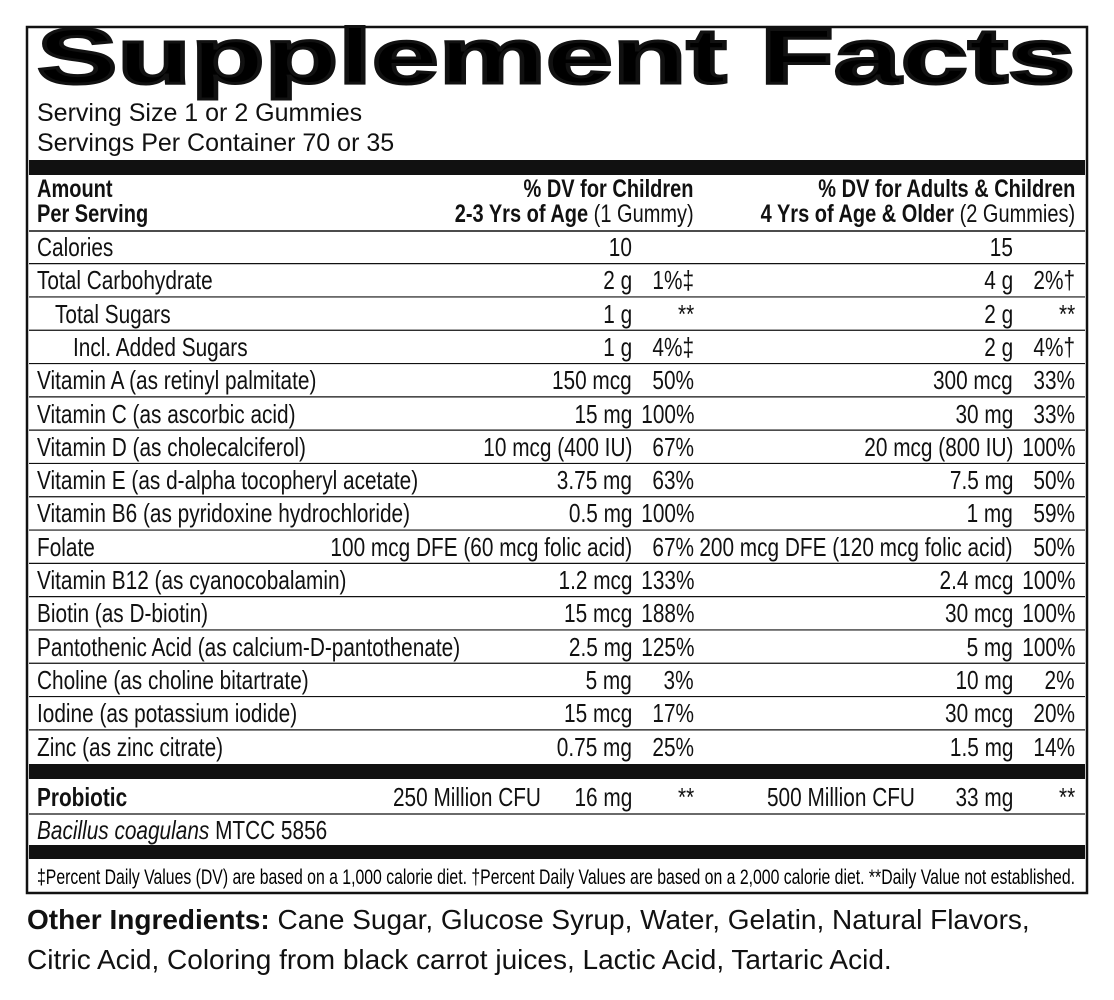 The width and height of the screenshot is (1114, 1000). Describe the element at coordinates (608, 189) in the screenshot. I see `header-children: % DV for Children` at that location.